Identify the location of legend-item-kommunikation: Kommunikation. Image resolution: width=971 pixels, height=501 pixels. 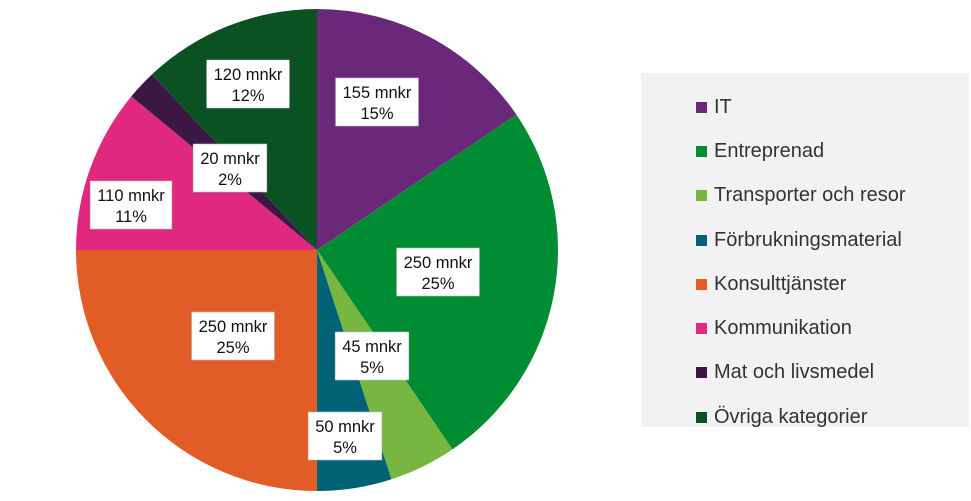
(801, 328).